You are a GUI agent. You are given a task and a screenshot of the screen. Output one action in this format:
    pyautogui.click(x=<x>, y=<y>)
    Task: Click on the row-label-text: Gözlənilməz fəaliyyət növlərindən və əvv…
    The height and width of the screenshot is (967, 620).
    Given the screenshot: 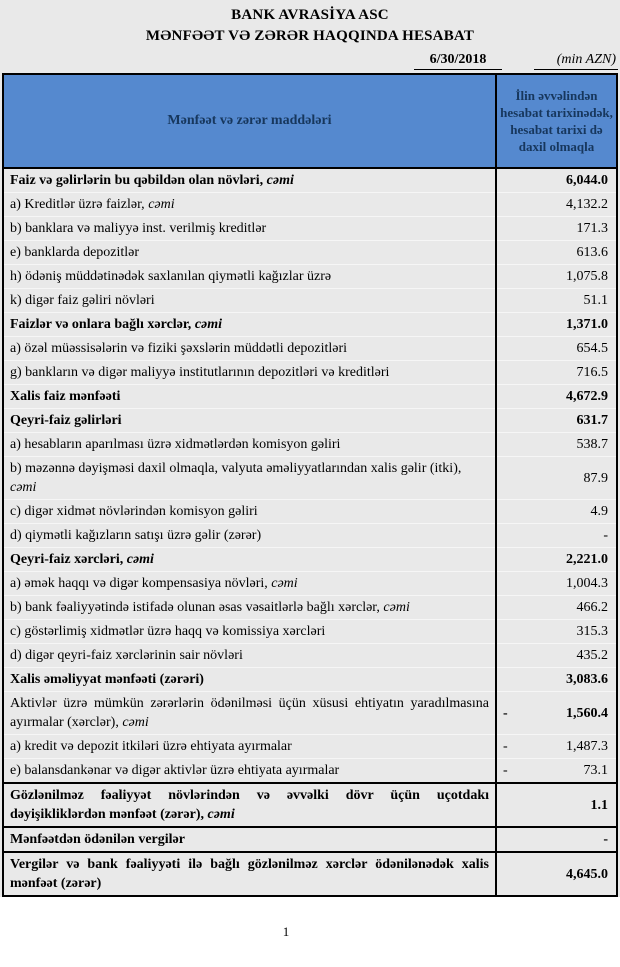 What is the action you would take?
    pyautogui.click(x=249, y=805)
    